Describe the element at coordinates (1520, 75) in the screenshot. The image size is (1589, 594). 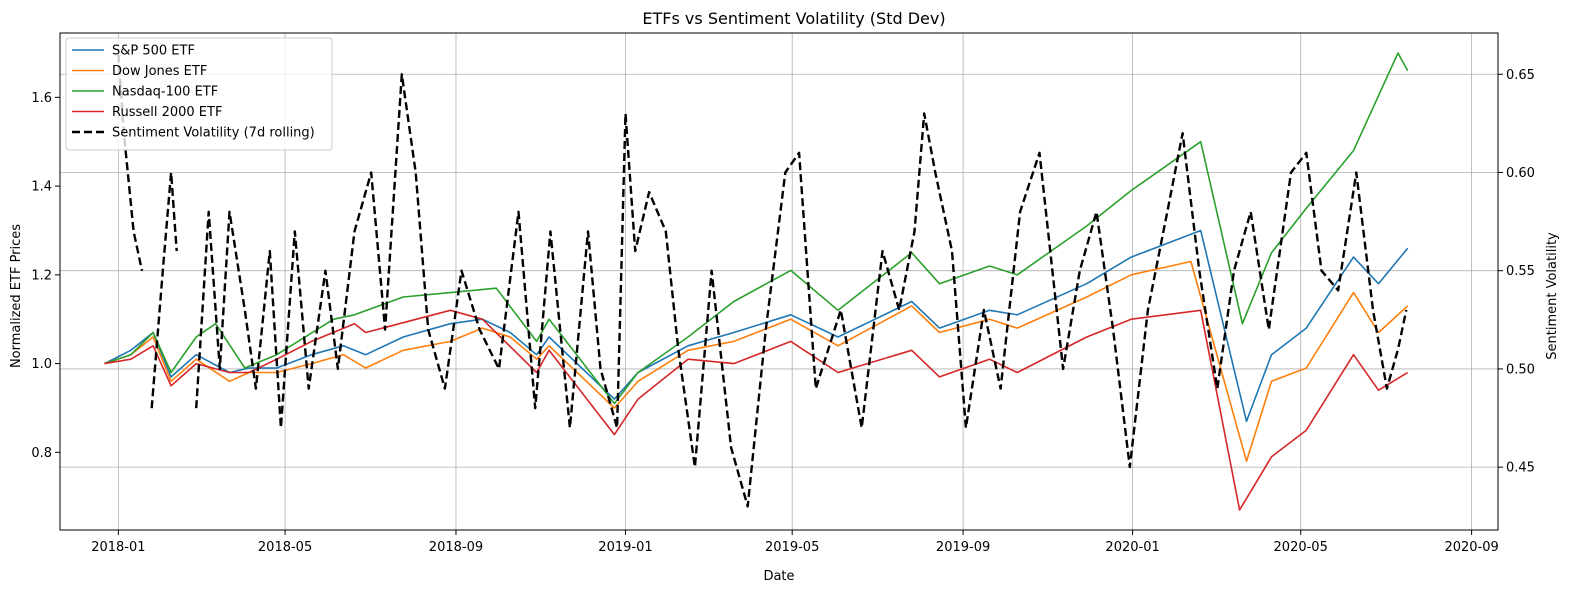
I see `y2-tick-label: 0.65` at that location.